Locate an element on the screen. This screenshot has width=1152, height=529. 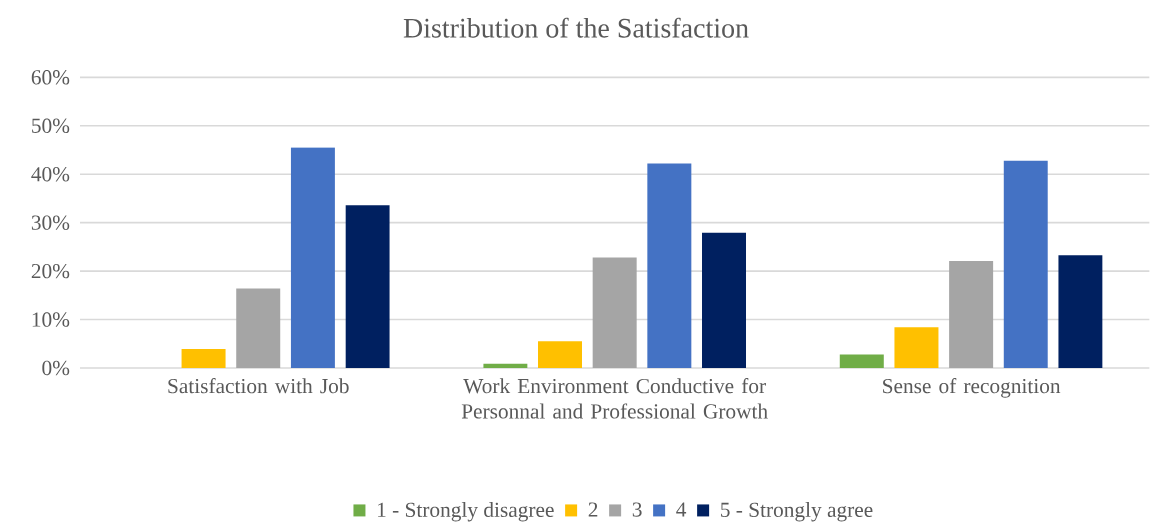
x-tick-label: Sense of recognition is located at coordinates (972, 388).